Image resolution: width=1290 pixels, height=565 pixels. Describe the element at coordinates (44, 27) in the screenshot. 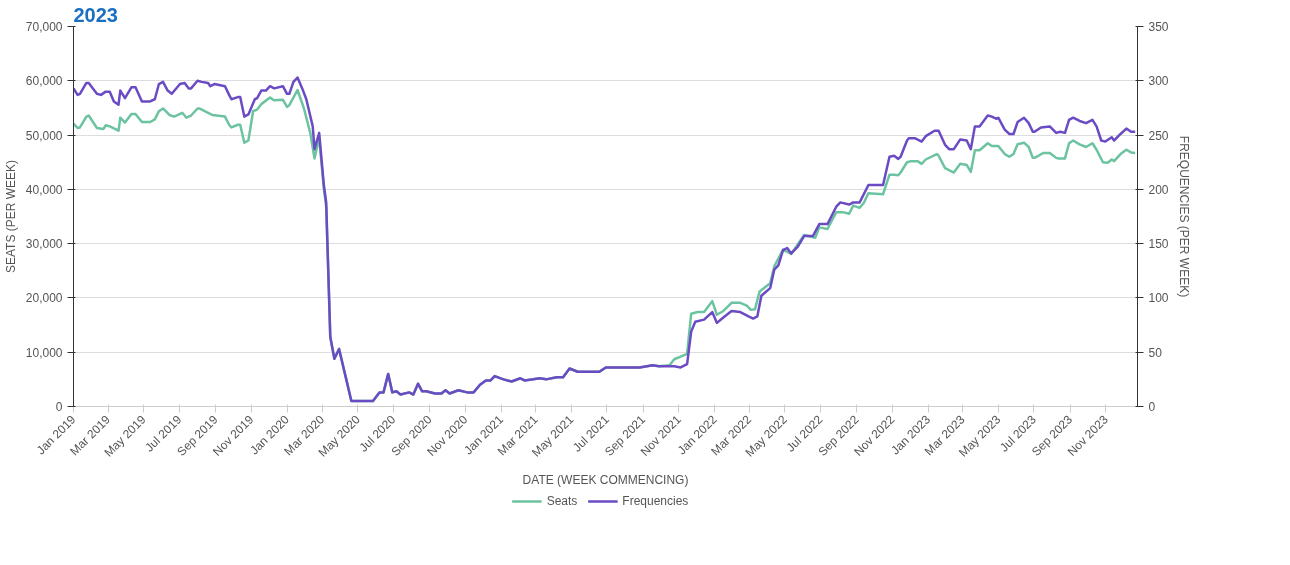

I see `y-tick-label: 70,000` at that location.